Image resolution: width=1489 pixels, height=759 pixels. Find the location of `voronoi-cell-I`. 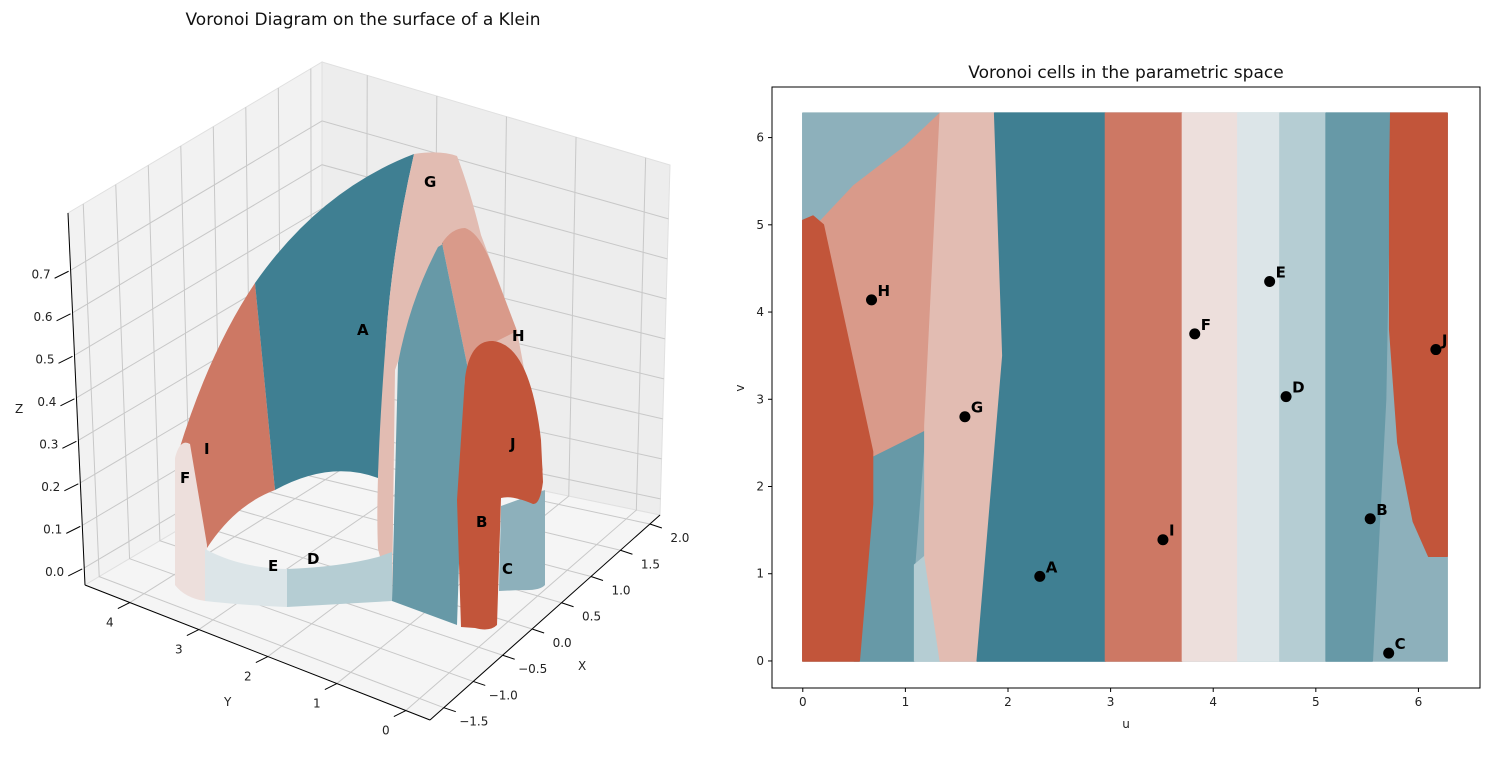

voronoi-cell-I is located at coordinates (1144, 387).